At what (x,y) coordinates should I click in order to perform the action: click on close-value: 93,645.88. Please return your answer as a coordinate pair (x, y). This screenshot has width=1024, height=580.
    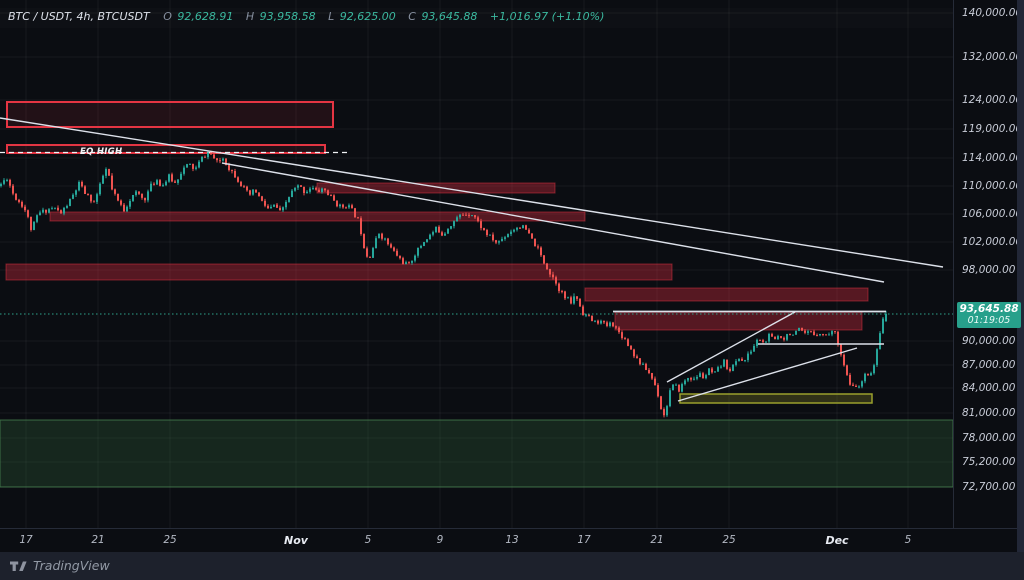
    Looking at the image, I should click on (449, 16).